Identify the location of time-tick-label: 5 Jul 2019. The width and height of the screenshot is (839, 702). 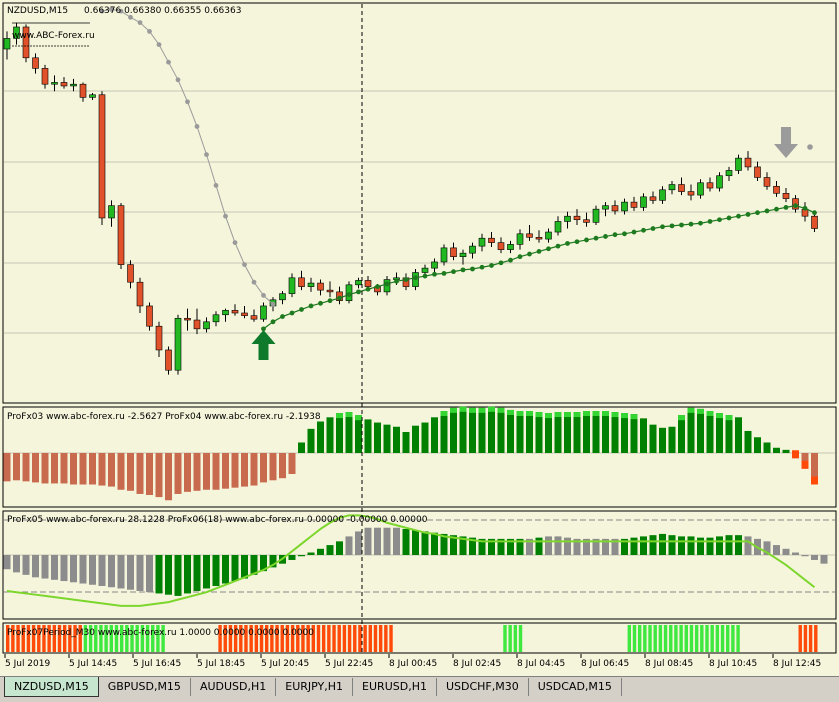
(27, 664).